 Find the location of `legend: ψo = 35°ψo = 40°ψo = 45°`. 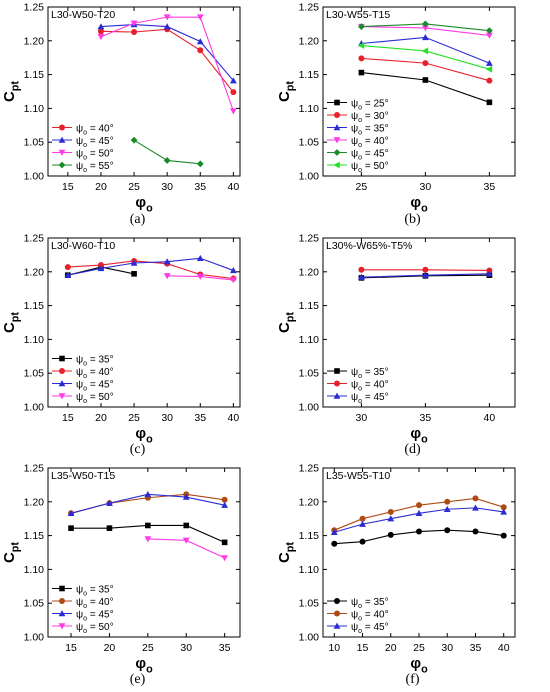

legend: ψo = 35°ψo = 40°ψo = 45° is located at coordinates (358, 616).